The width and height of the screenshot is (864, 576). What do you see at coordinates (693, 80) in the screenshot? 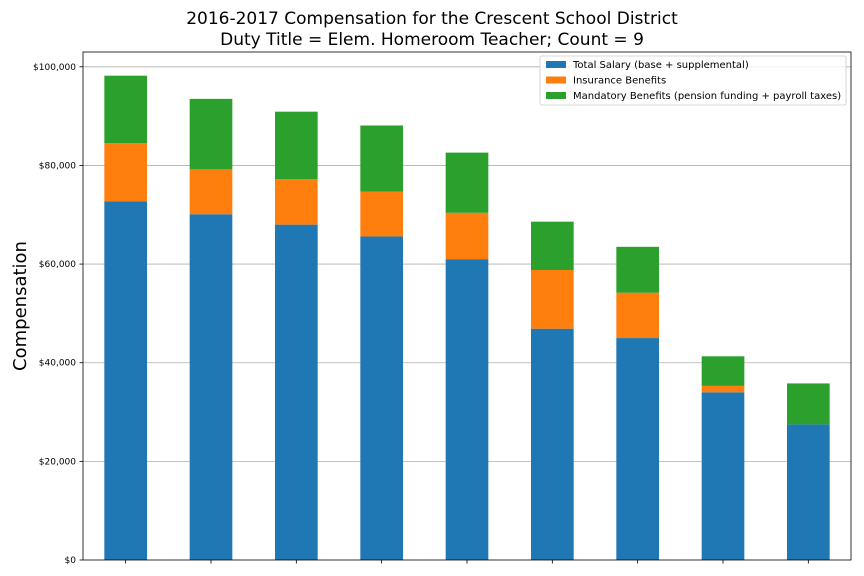
I see `legend-box` at bounding box center [693, 80].